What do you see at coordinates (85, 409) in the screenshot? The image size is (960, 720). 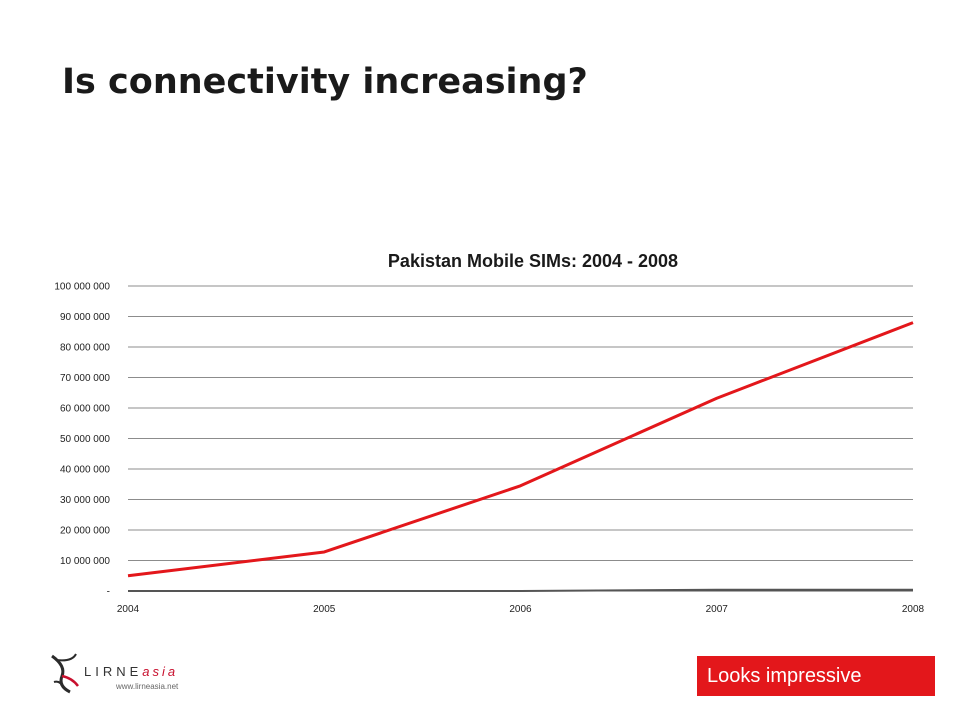 I see `y-tick-label: 60 000 000` at bounding box center [85, 409].